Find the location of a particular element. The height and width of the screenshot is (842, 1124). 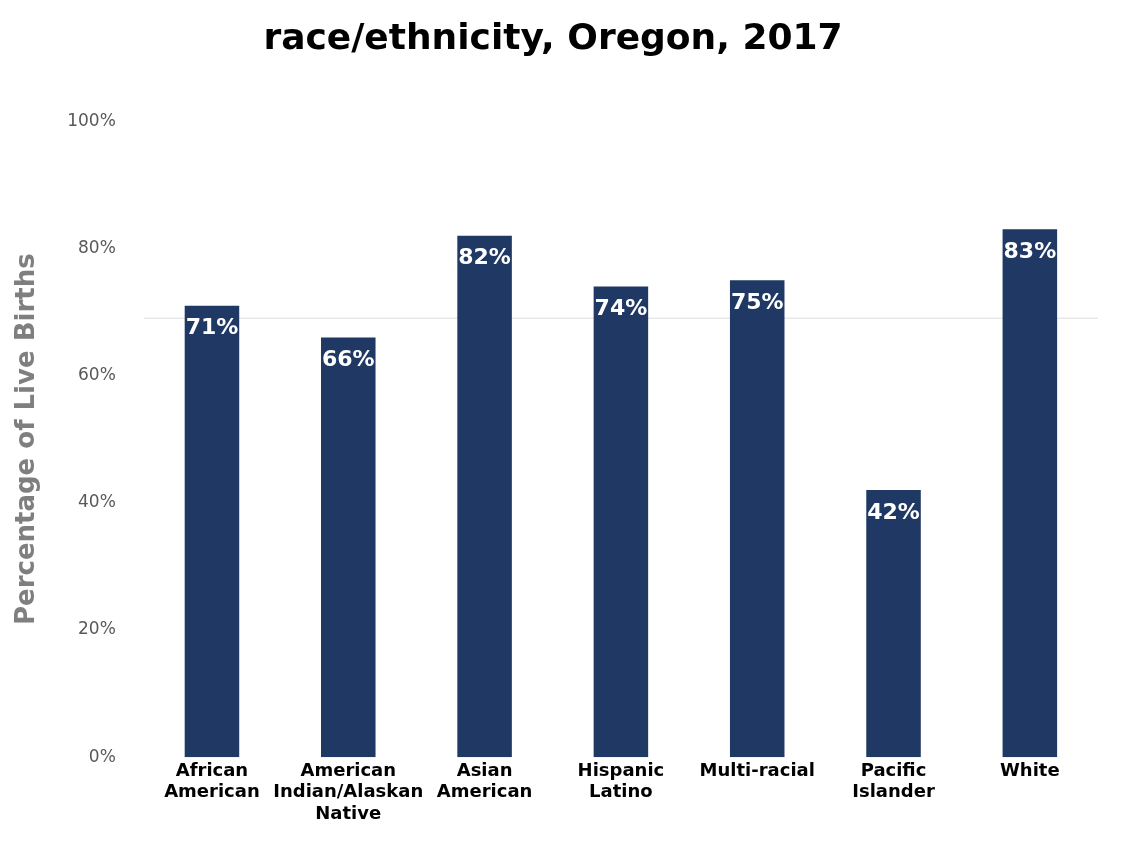

y-tick-label: 20% is located at coordinates (97, 628).